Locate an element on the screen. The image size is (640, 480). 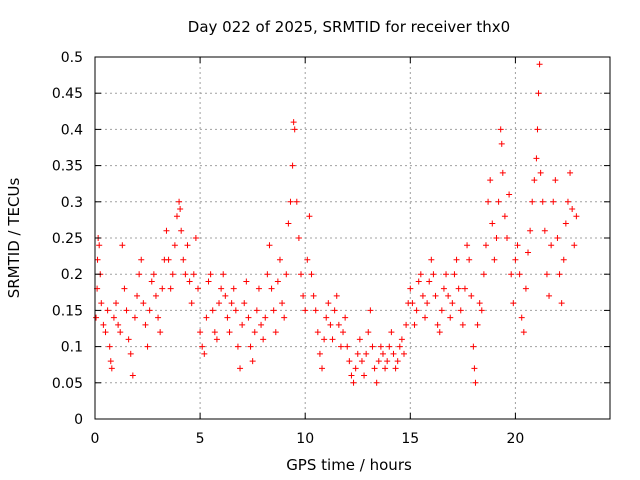
x-axis-label: GPS time / hours is located at coordinates (349, 465).